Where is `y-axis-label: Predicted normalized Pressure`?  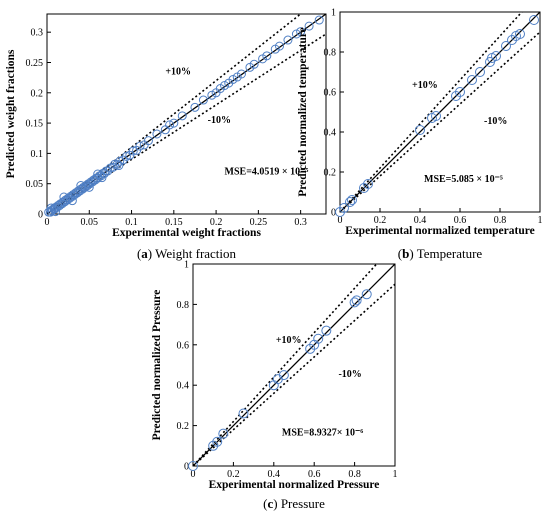 y-axis-label: Predicted normalized Pressure is located at coordinates (157, 365).